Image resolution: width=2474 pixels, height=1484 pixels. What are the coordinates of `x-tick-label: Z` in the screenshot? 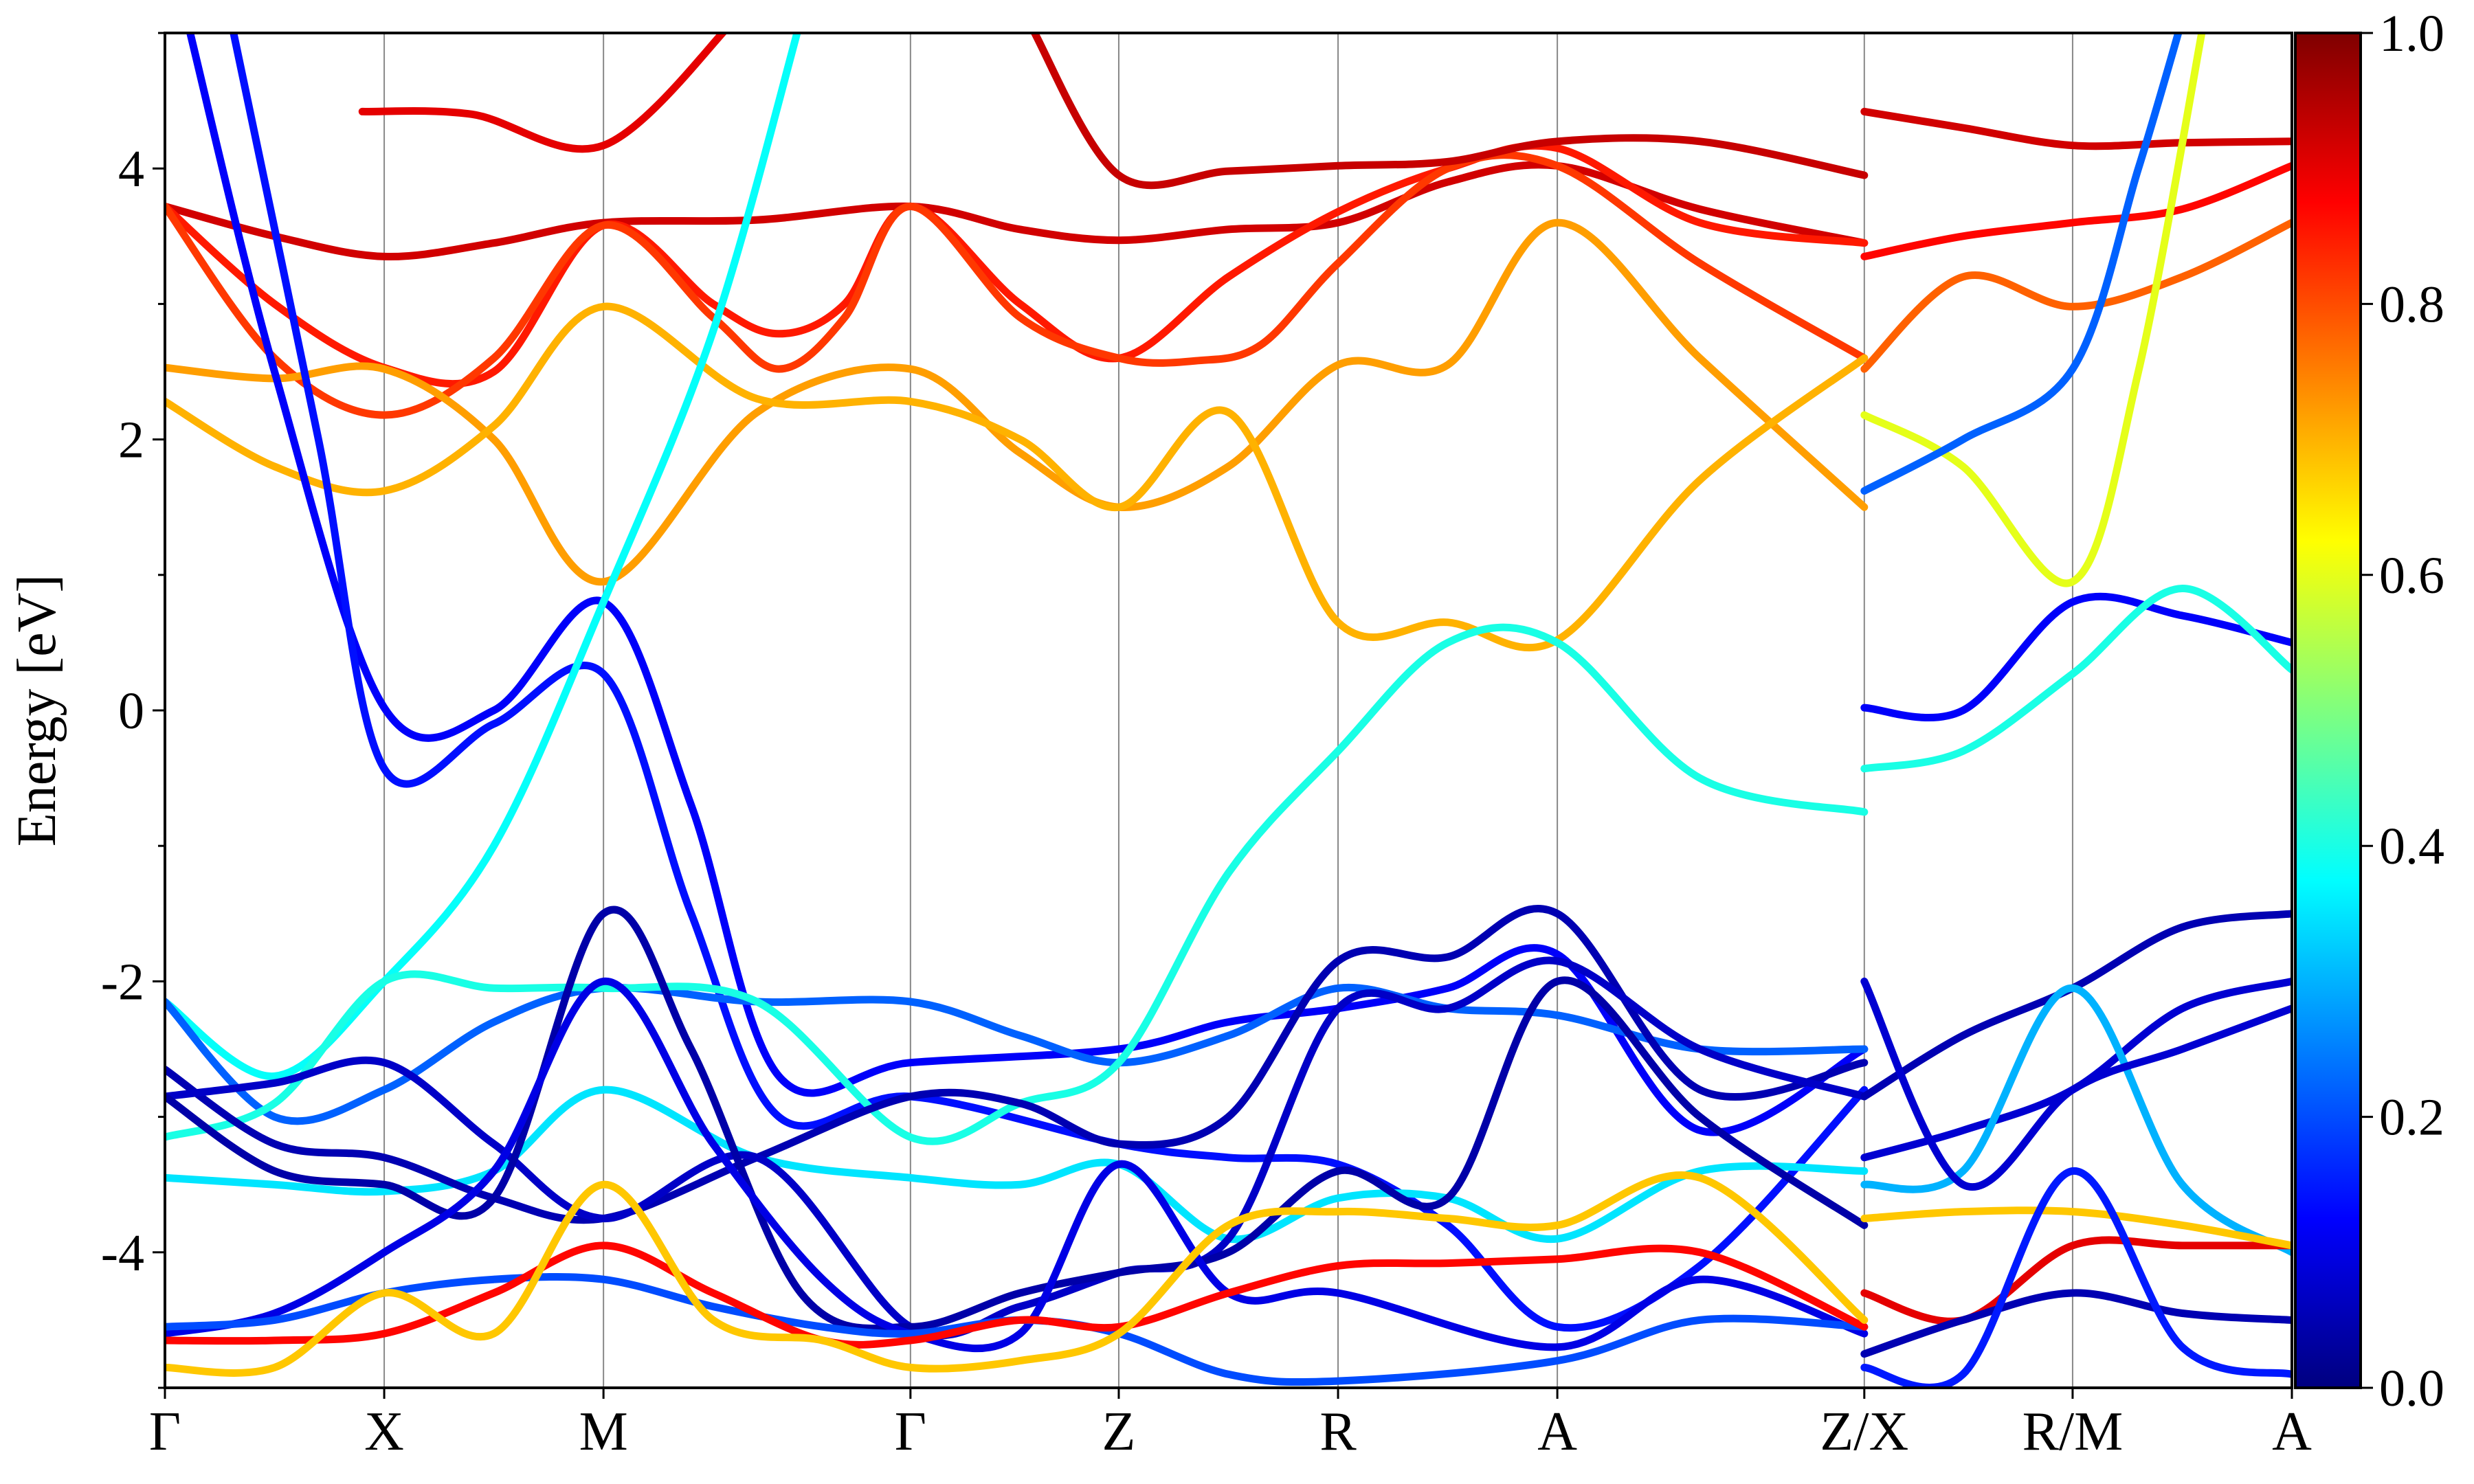 It's located at (1119, 1432).